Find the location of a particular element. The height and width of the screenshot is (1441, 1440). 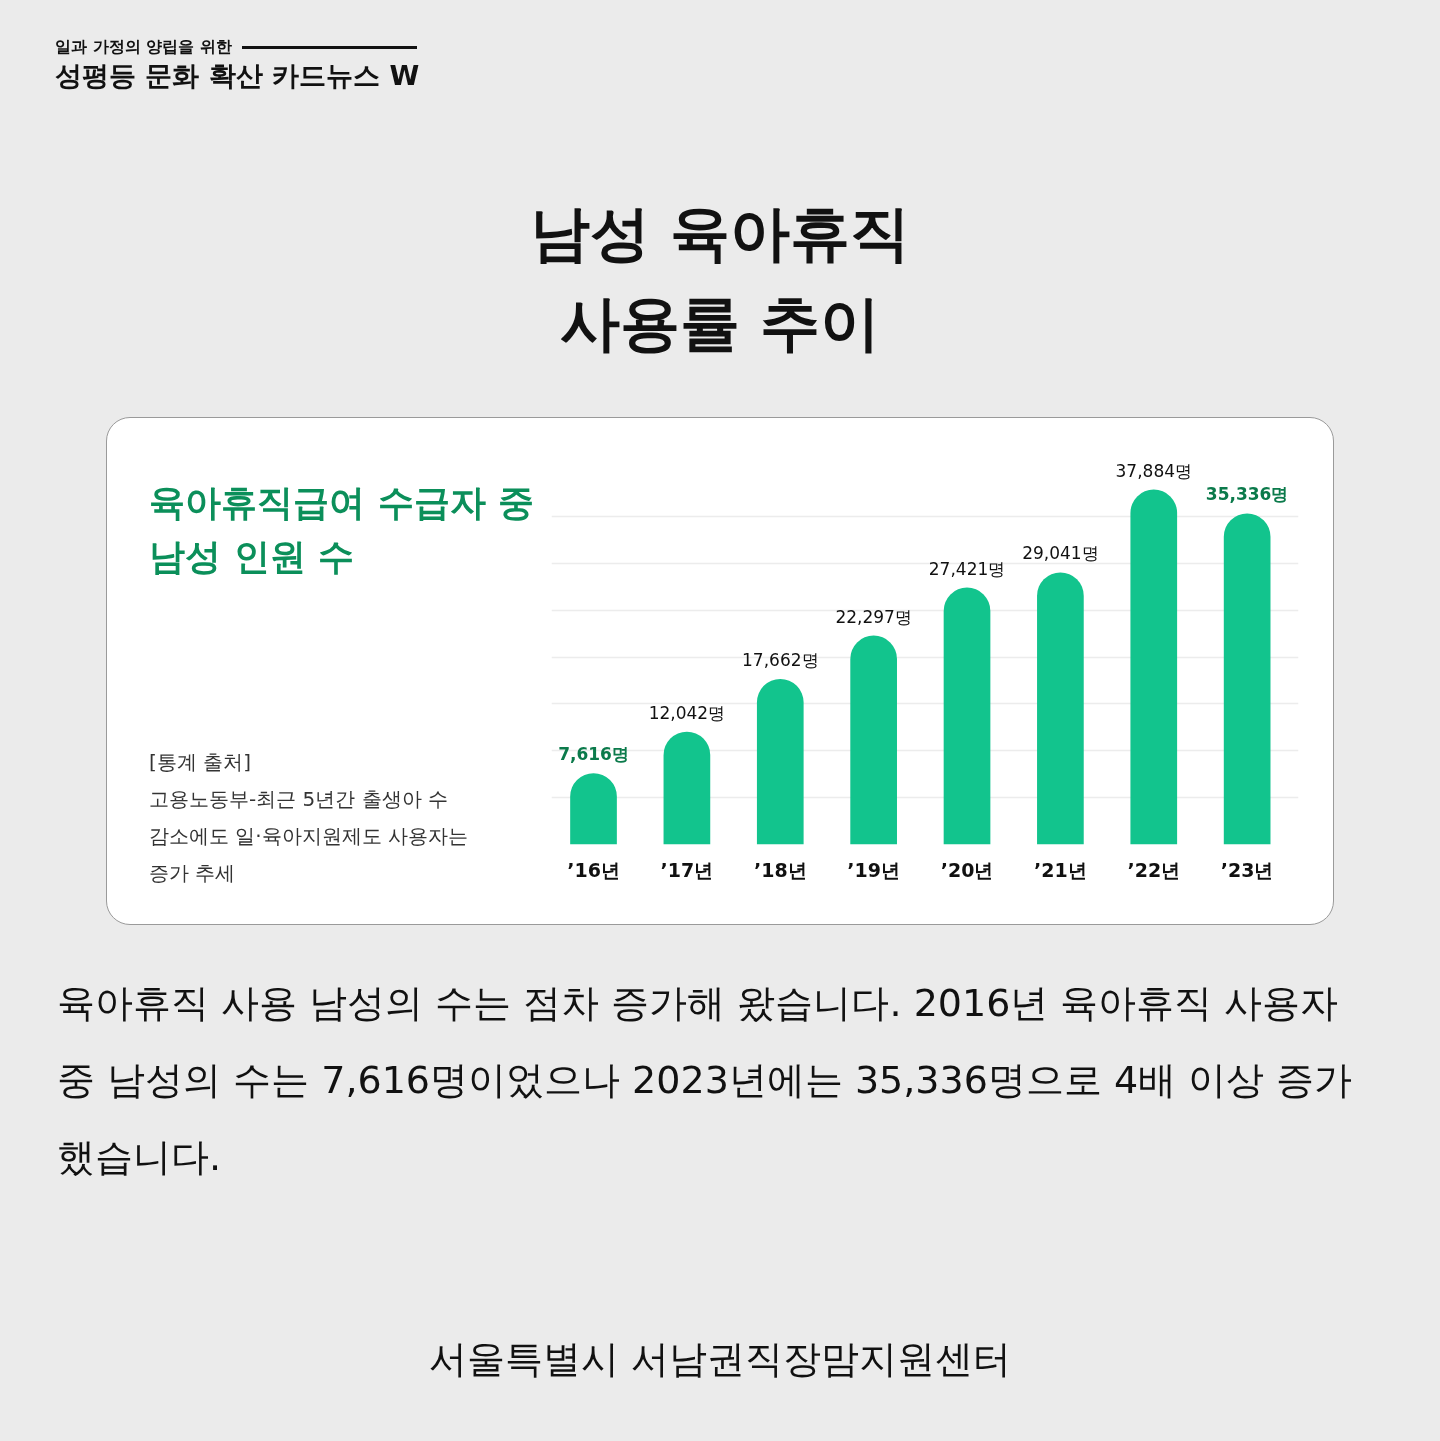

text: [통계 출처] 고용노동부-최근 5년간 출생아 수 감소에도 일·육아지원제도 사용자는 증가 추세 is located at coordinates (309, 818).